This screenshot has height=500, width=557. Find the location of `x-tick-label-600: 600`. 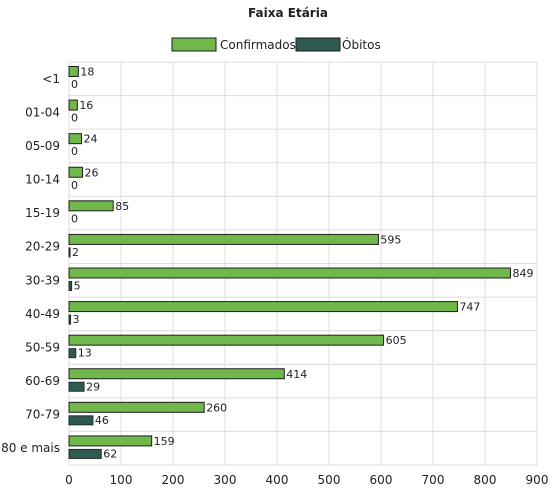

x-tick-label-600: 600 is located at coordinates (381, 480).